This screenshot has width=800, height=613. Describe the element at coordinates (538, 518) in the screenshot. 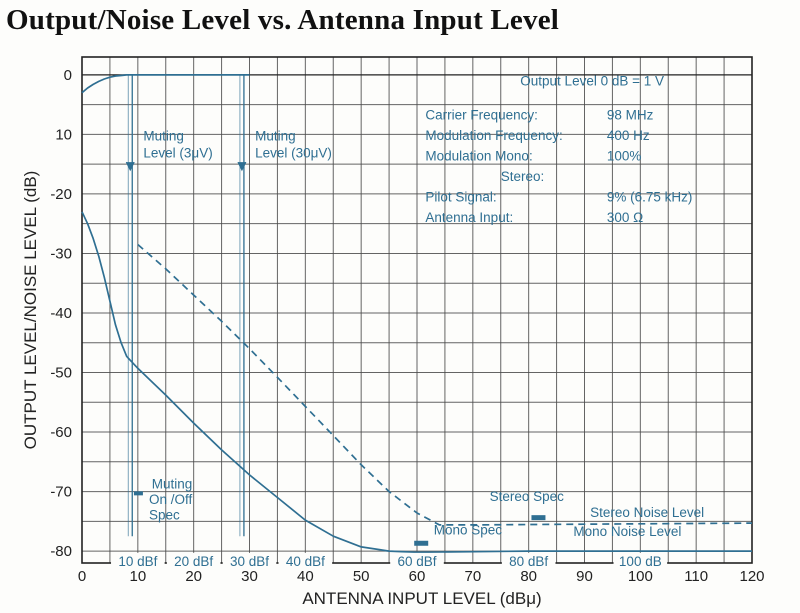

I see `stereo-spec-swatch` at that location.